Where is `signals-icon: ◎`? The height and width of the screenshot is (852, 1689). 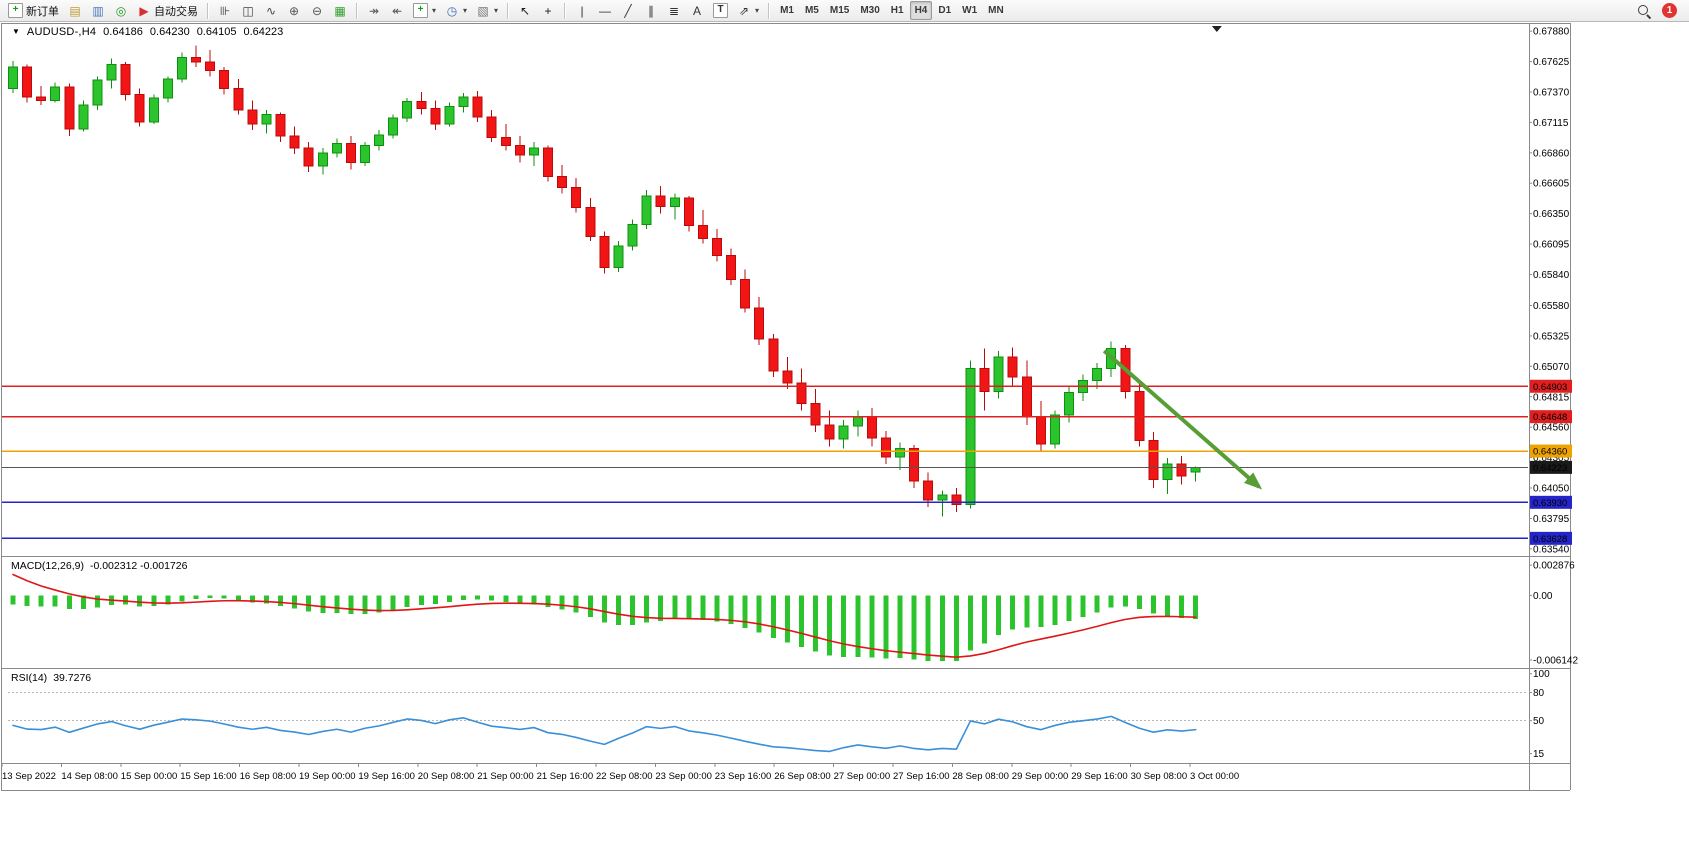
signals-icon: ◎ is located at coordinates (121, 10).